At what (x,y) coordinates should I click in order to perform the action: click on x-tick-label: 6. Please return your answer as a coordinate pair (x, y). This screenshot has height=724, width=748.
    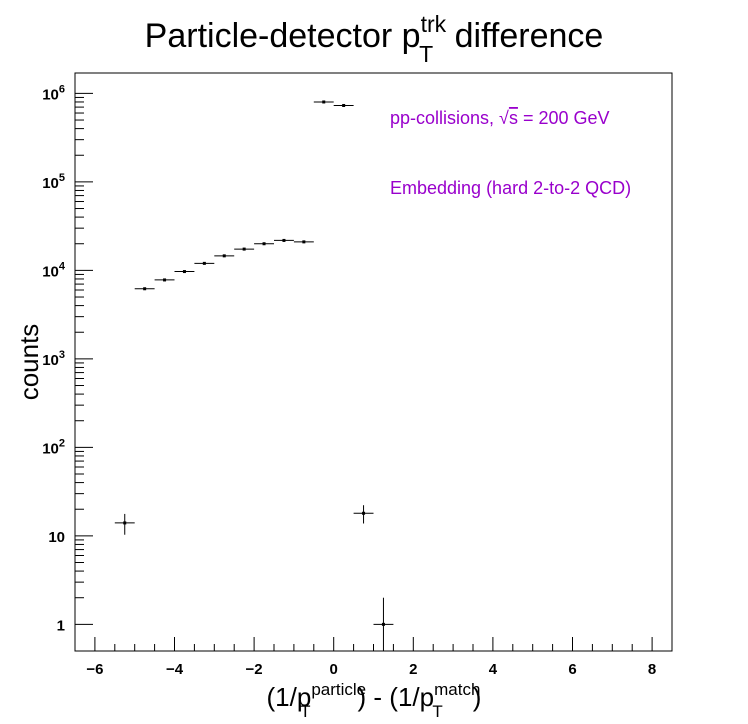
    Looking at the image, I should click on (572, 669).